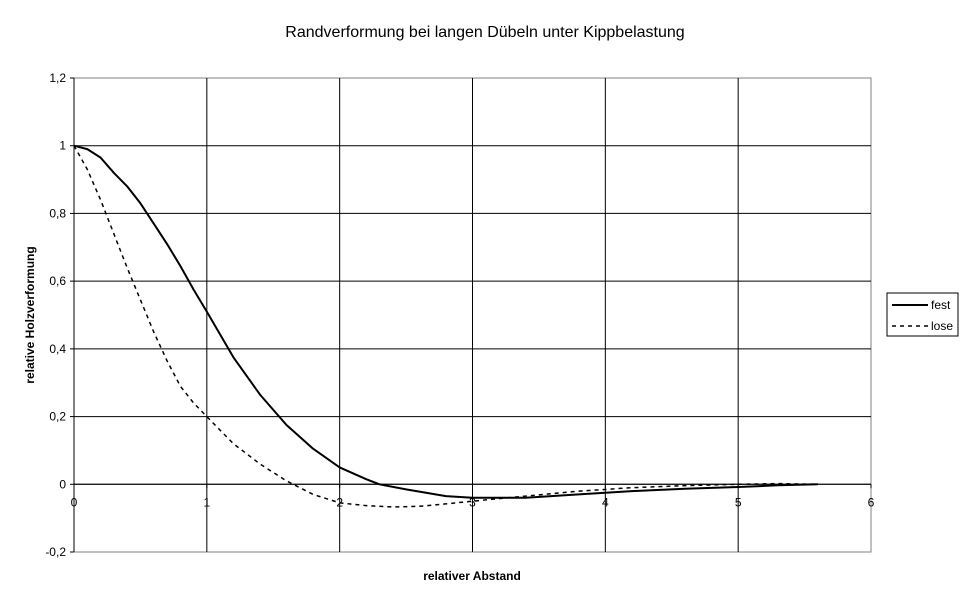 The height and width of the screenshot is (604, 970). I want to click on legend-label-fest: fest, so click(941, 305).